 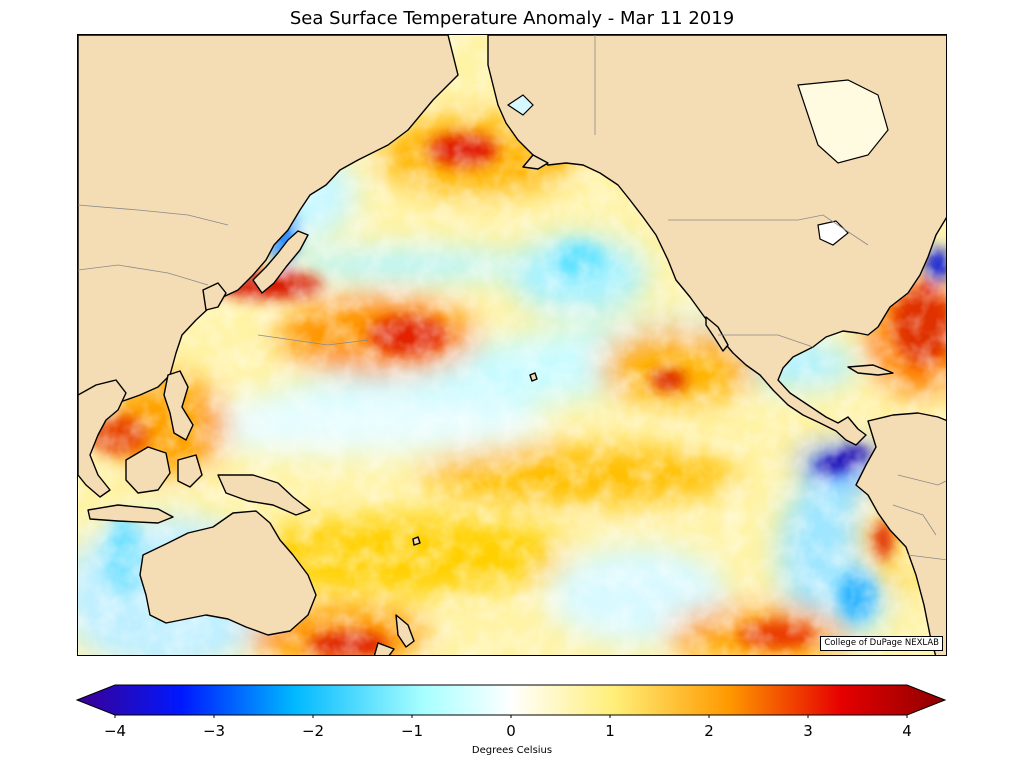 I want to click on landmass-new-zealand, so click(x=405, y=631).